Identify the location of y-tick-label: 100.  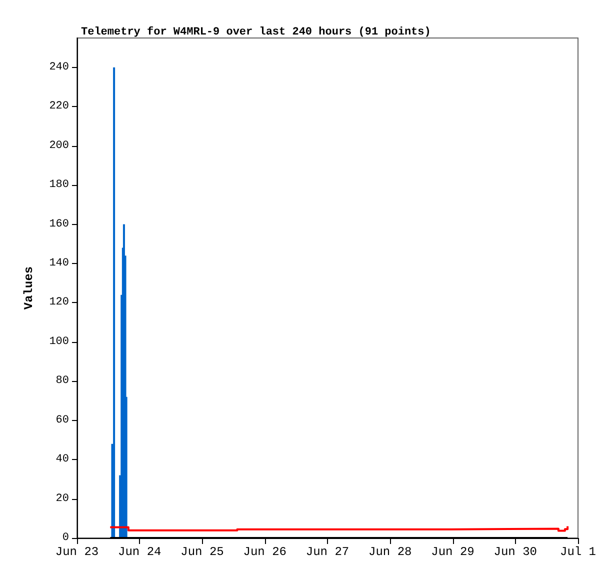
(59, 342).